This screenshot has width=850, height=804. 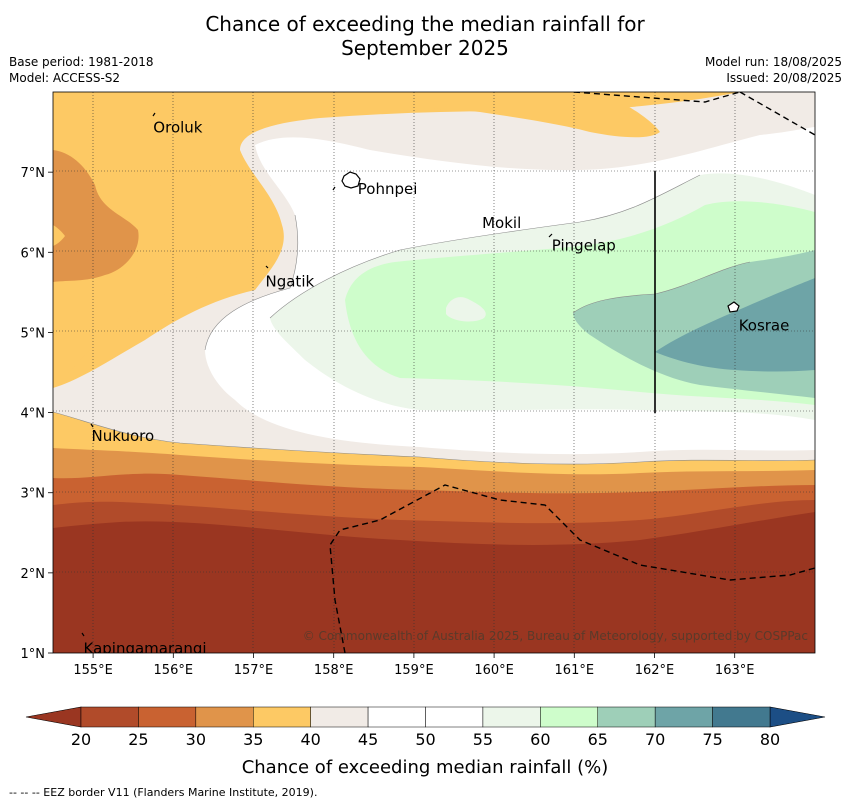 I want to click on y-tick-label: 7°N, so click(x=33, y=173).